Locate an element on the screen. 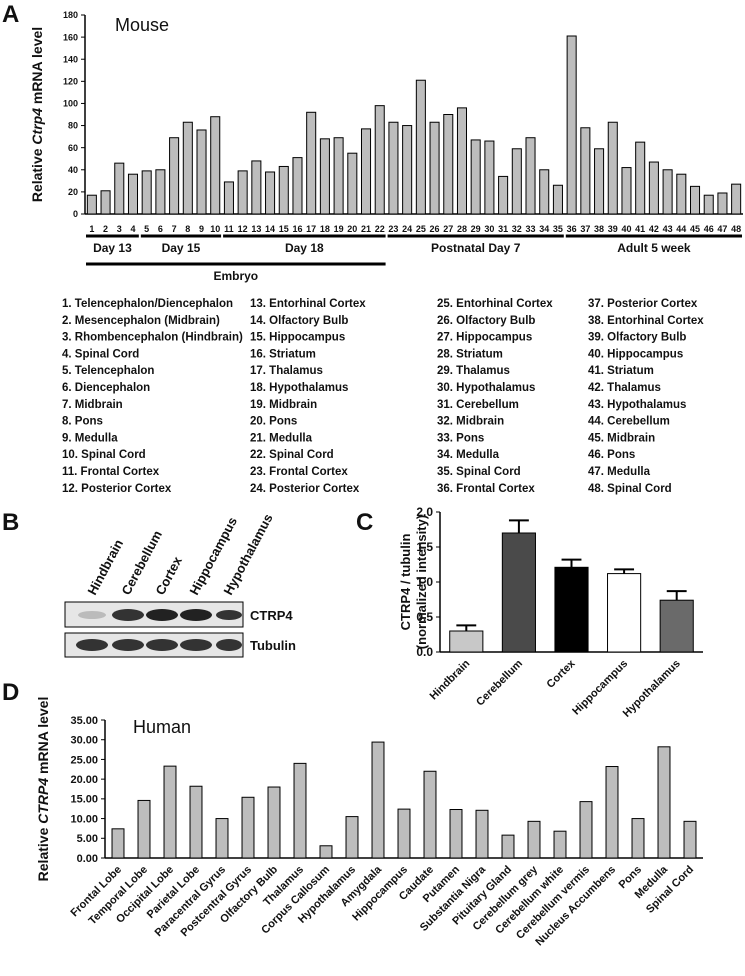 Image resolution: width=745 pixels, height=976 pixels. blot-row-label: Tubulin is located at coordinates (273, 645).